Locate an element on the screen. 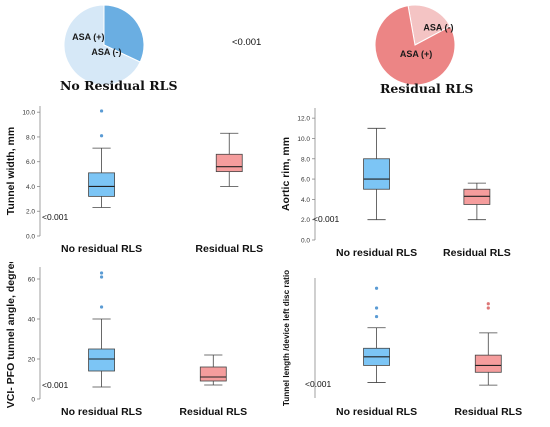 The height and width of the screenshot is (427, 550). pie-no-residual: ASA (+) ASA (-) is located at coordinates (104, 45).